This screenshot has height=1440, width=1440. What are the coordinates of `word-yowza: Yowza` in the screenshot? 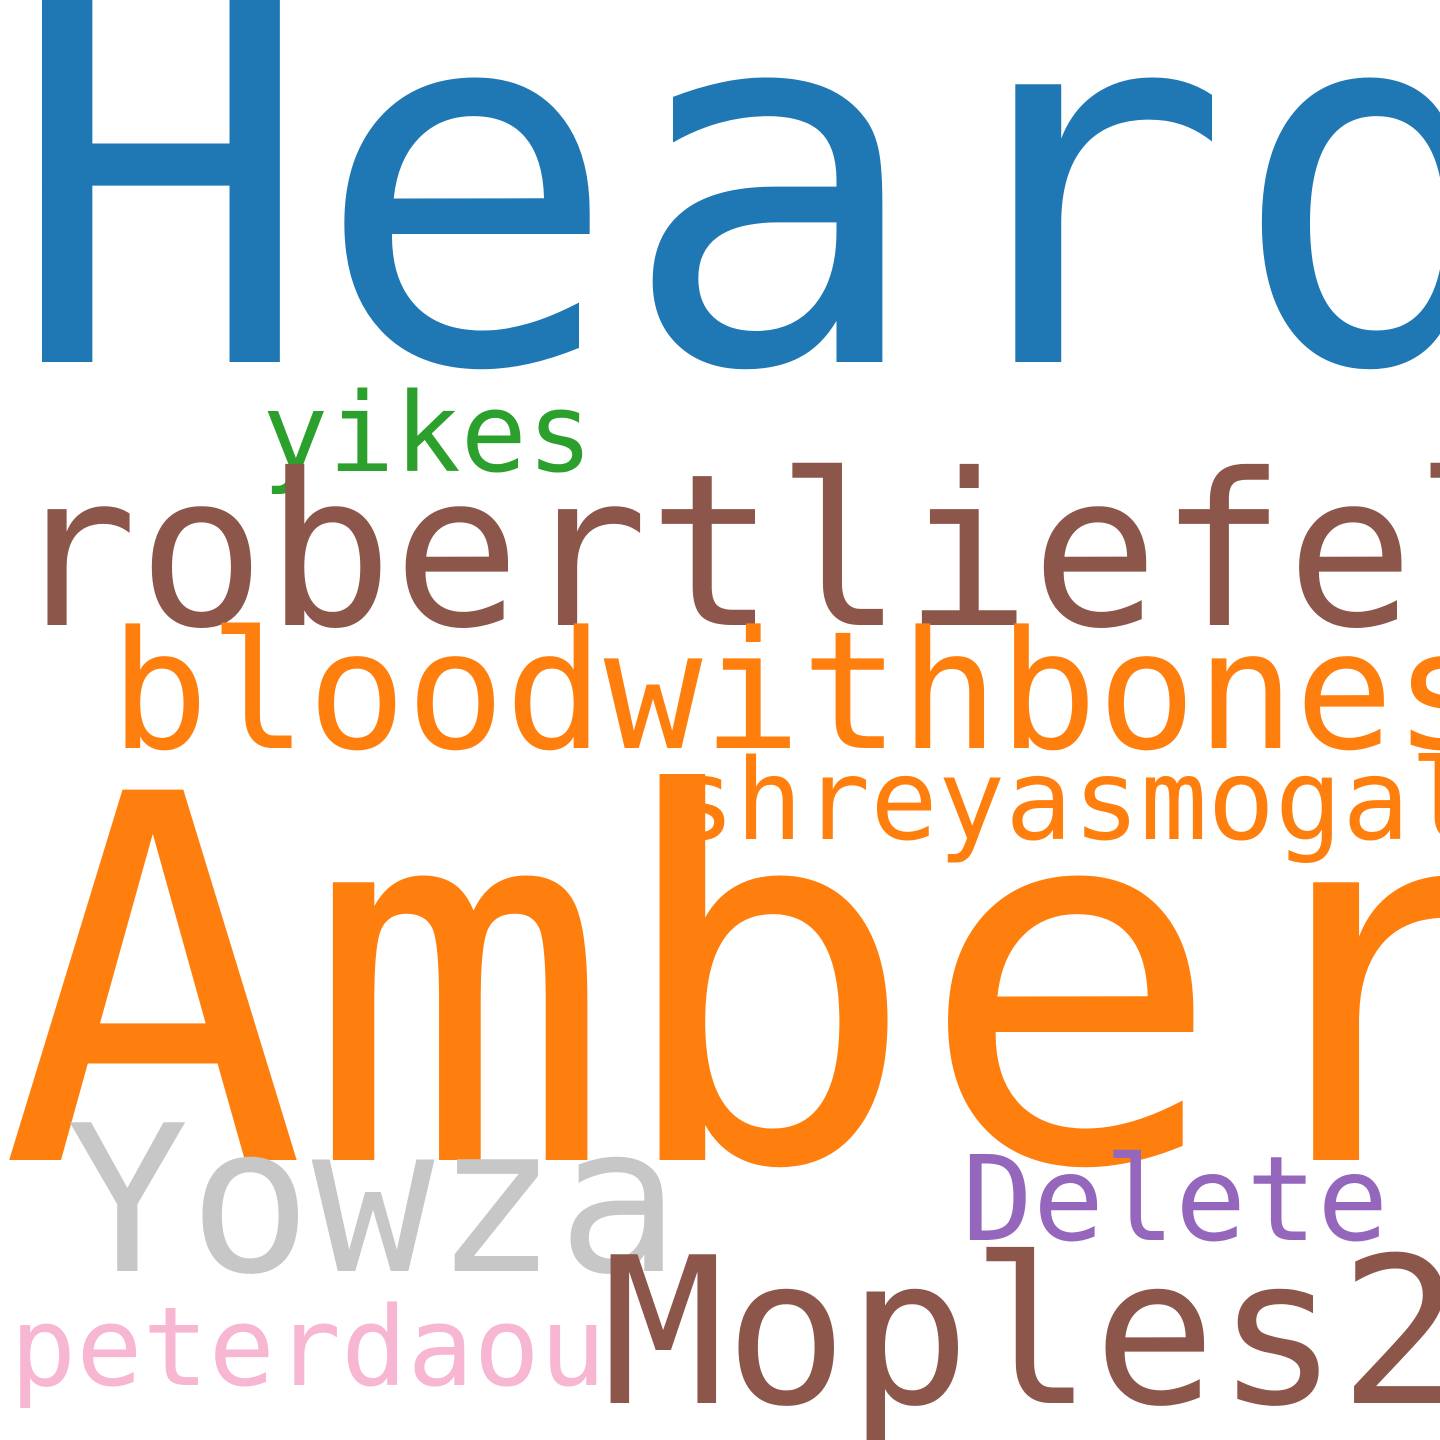 It's located at (373, 1201).